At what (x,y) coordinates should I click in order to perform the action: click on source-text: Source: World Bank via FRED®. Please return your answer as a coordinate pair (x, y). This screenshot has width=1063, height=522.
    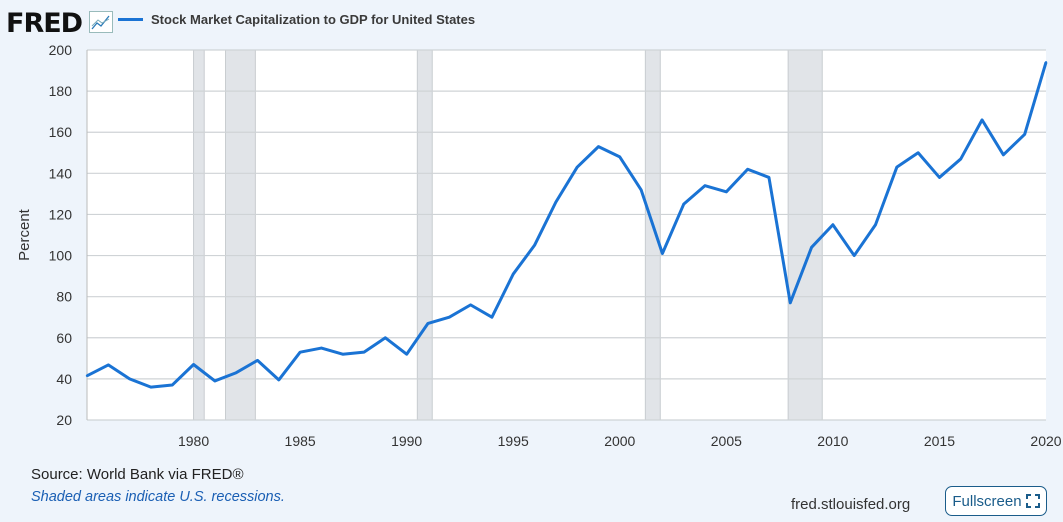
    Looking at the image, I should click on (137, 474).